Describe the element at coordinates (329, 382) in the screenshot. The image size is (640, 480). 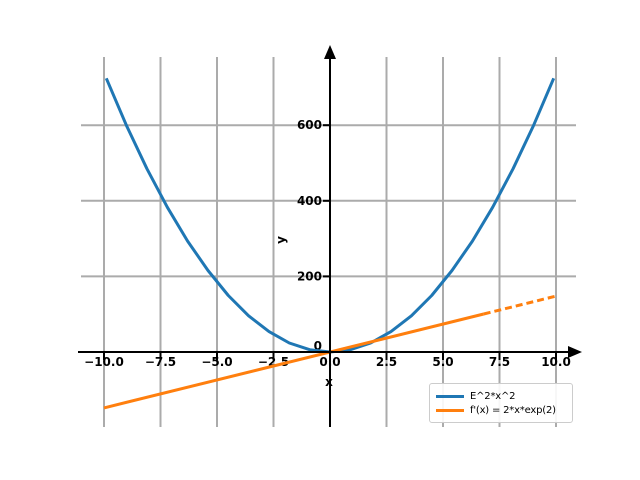
I see `x-axis-label: x` at that location.